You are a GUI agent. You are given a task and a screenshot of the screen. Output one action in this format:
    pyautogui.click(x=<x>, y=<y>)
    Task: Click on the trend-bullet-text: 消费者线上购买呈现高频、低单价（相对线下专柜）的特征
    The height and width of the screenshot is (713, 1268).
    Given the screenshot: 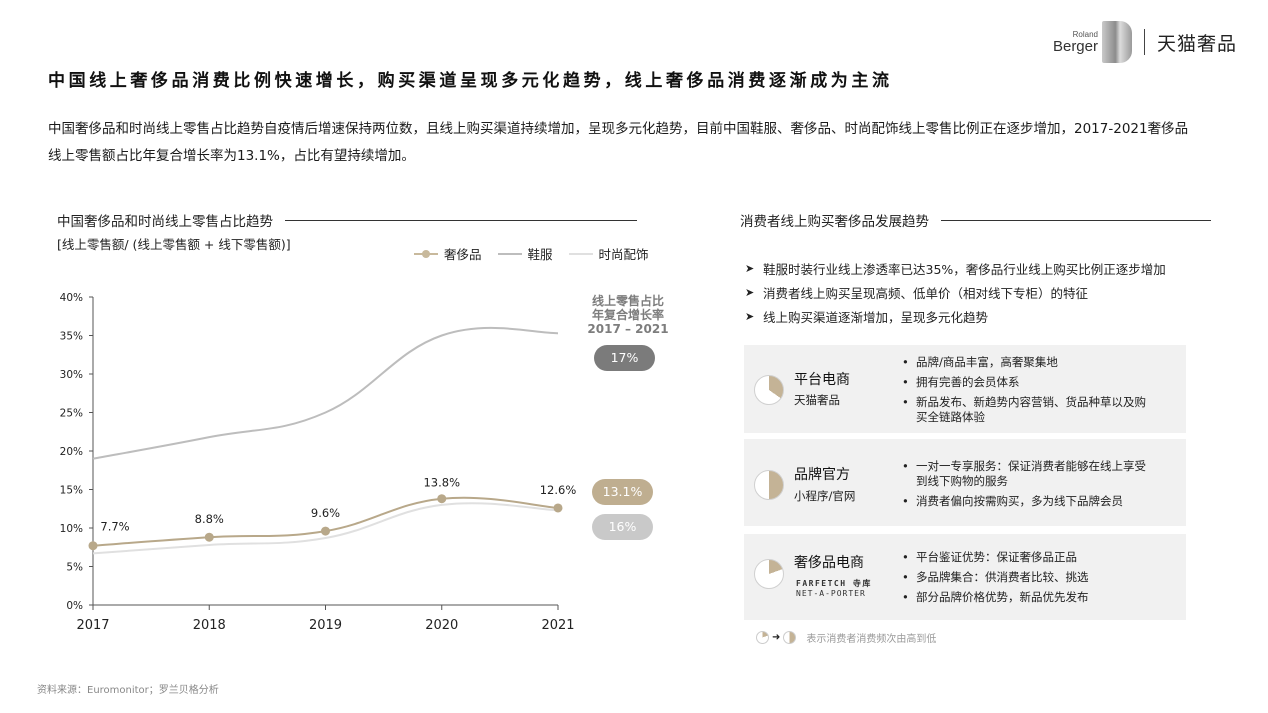 What is the action you would take?
    pyautogui.click(x=926, y=293)
    